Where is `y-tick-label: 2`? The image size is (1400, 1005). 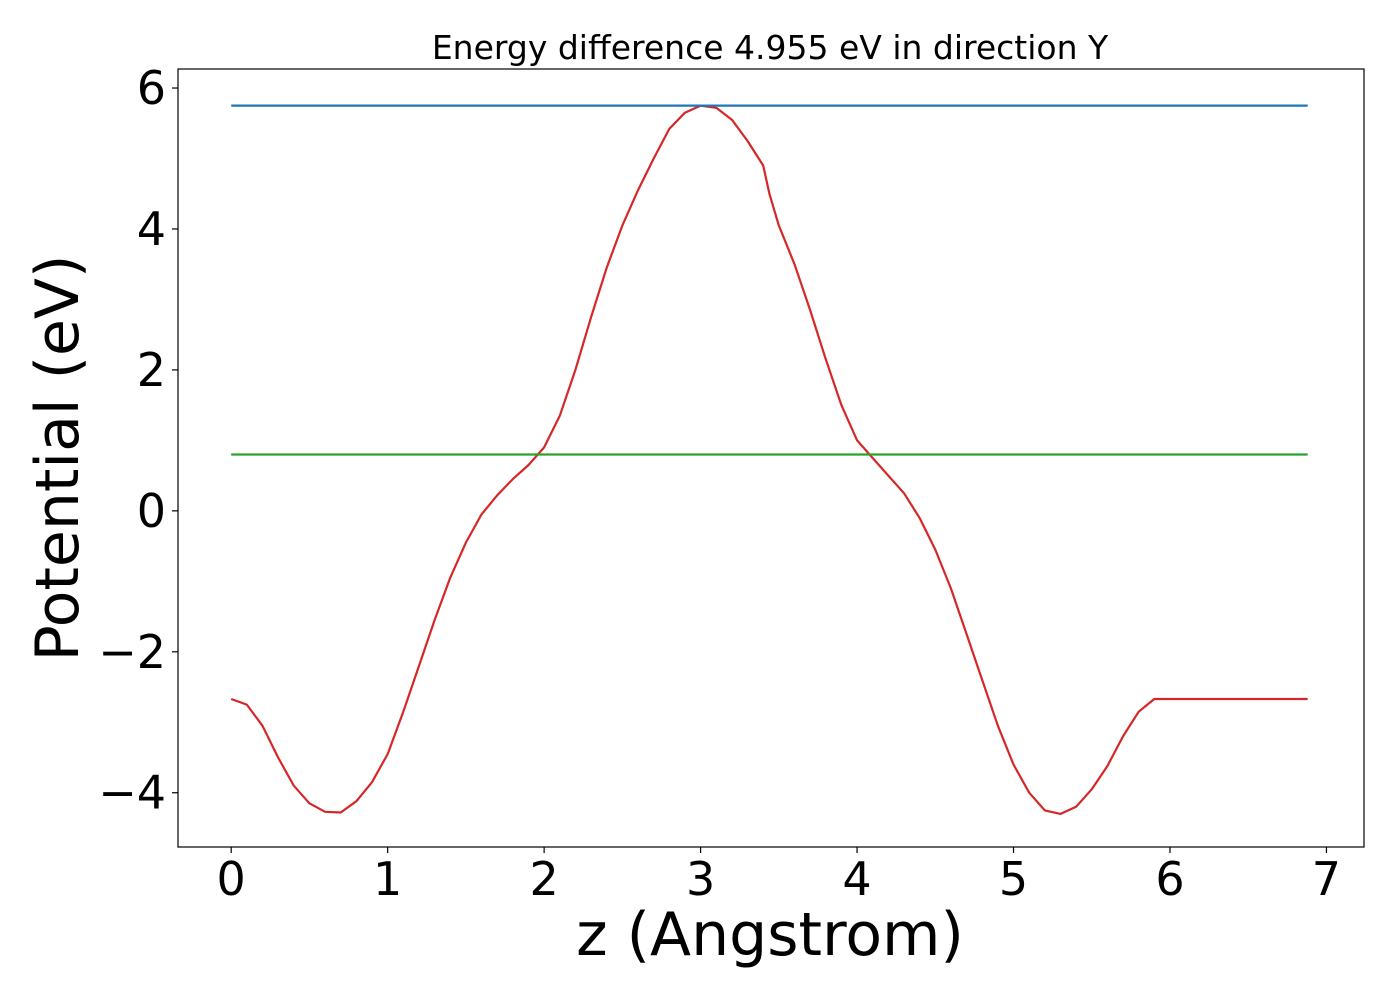
y-tick-label: 2 is located at coordinates (151, 370).